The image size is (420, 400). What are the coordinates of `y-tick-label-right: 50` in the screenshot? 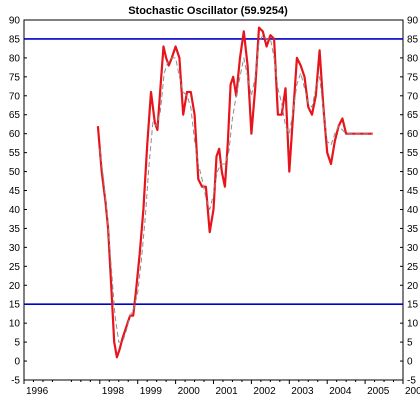 It's located at (413, 172).